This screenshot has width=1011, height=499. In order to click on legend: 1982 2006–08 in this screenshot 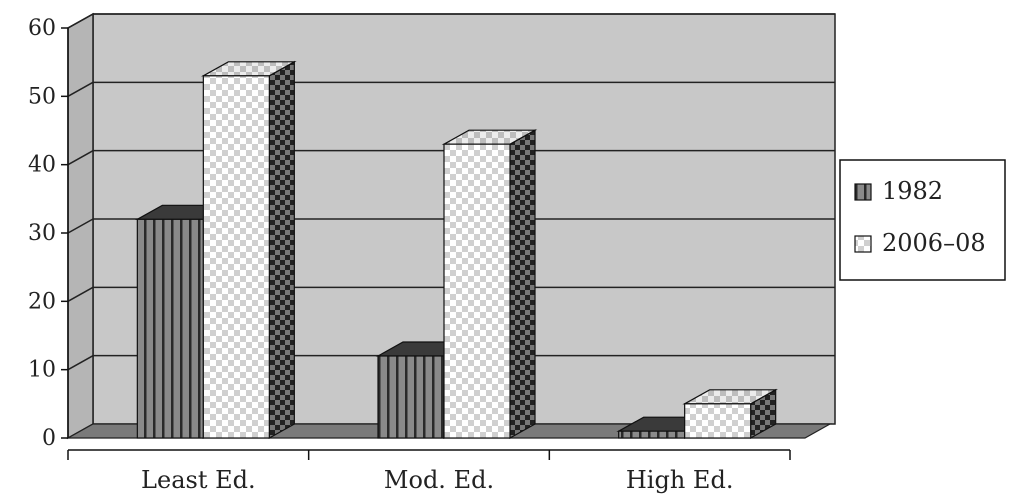, I will do `click(922, 220)`.